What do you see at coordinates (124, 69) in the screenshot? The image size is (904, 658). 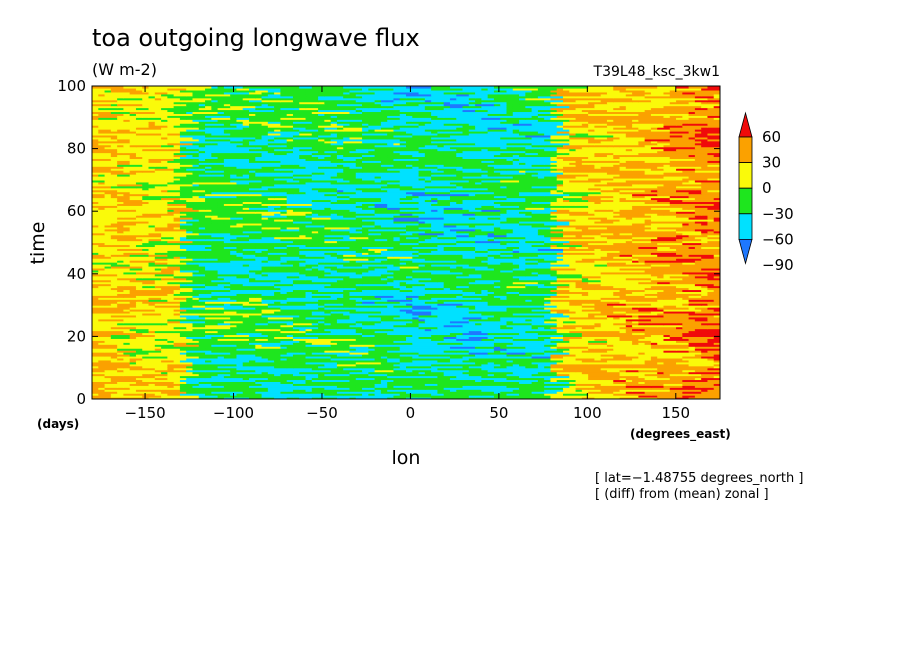 I see `chart-units: (W m-2)` at bounding box center [124, 69].